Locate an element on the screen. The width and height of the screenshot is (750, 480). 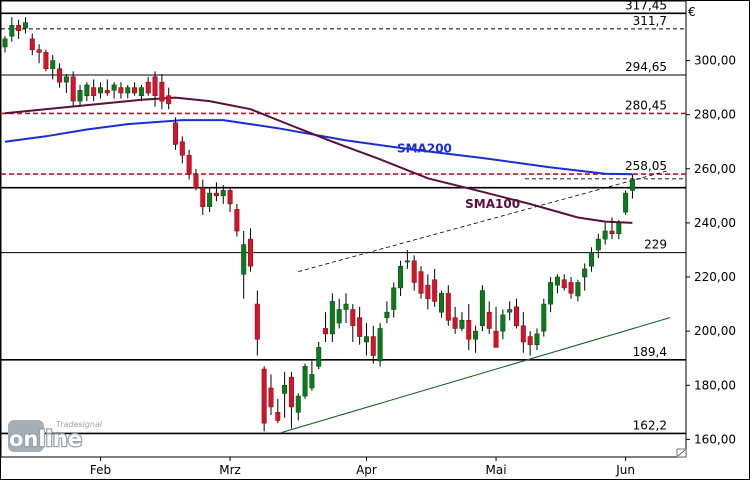
level-label-5: 258,05 is located at coordinates (646, 166).